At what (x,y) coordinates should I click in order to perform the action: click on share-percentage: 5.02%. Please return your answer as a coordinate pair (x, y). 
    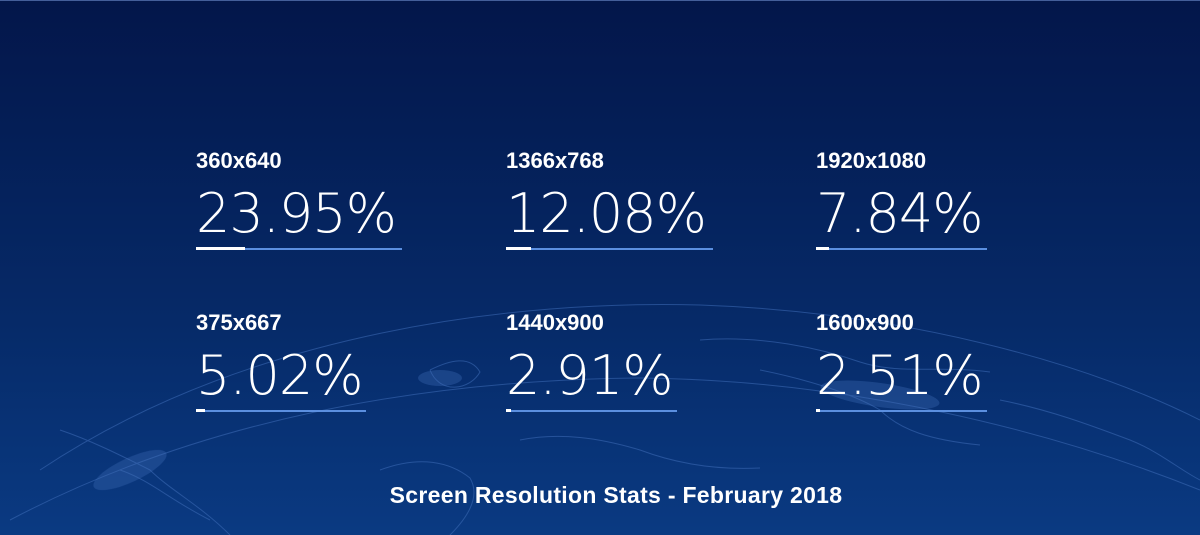
    Looking at the image, I should click on (280, 375).